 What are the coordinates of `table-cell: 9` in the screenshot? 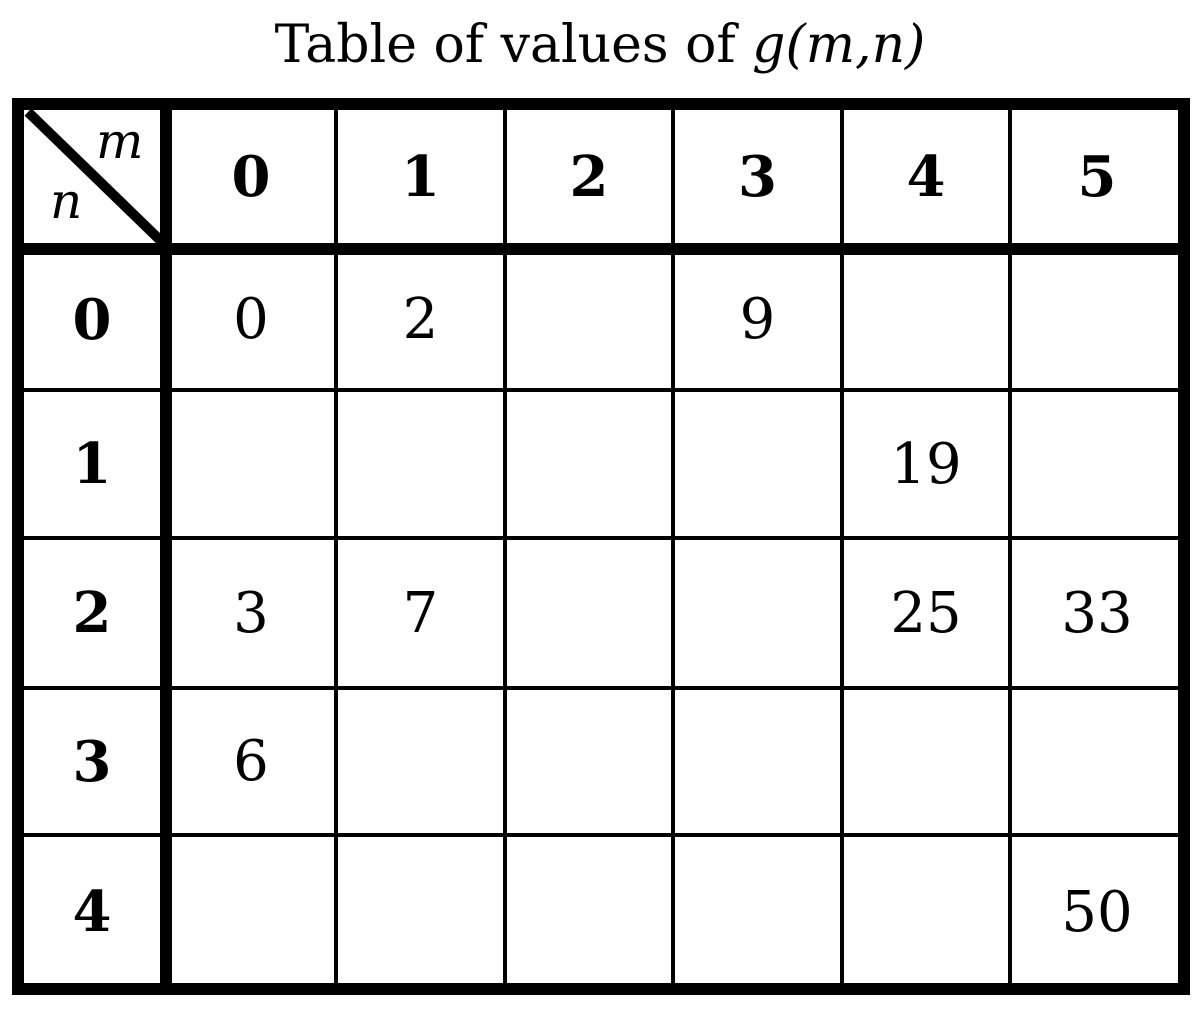 It's located at (757, 319).